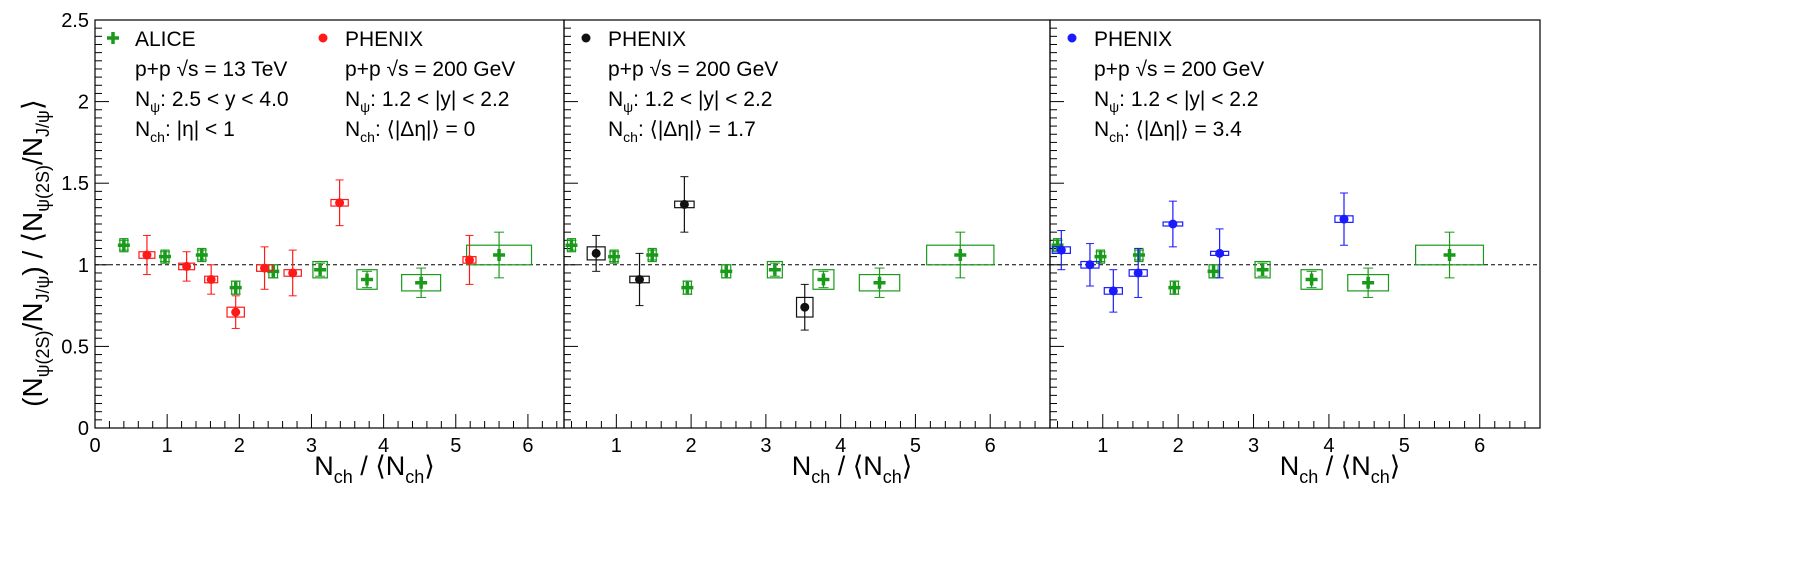 Image resolution: width=1796 pixels, height=572 pixels. What do you see at coordinates (83, 429) in the screenshot?
I see `y-tick-label: 0` at bounding box center [83, 429].